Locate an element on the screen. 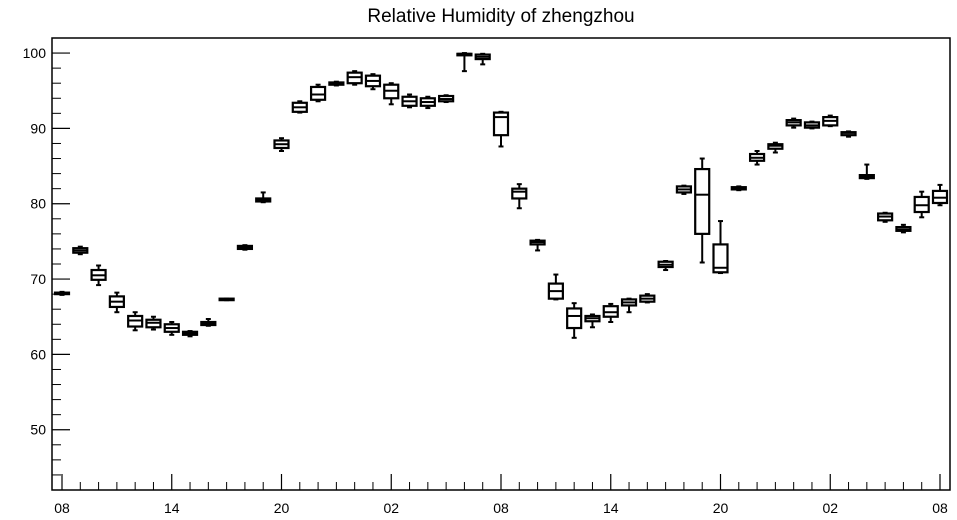 The height and width of the screenshot is (520, 957). y-tick-label: 60 is located at coordinates (38, 354).